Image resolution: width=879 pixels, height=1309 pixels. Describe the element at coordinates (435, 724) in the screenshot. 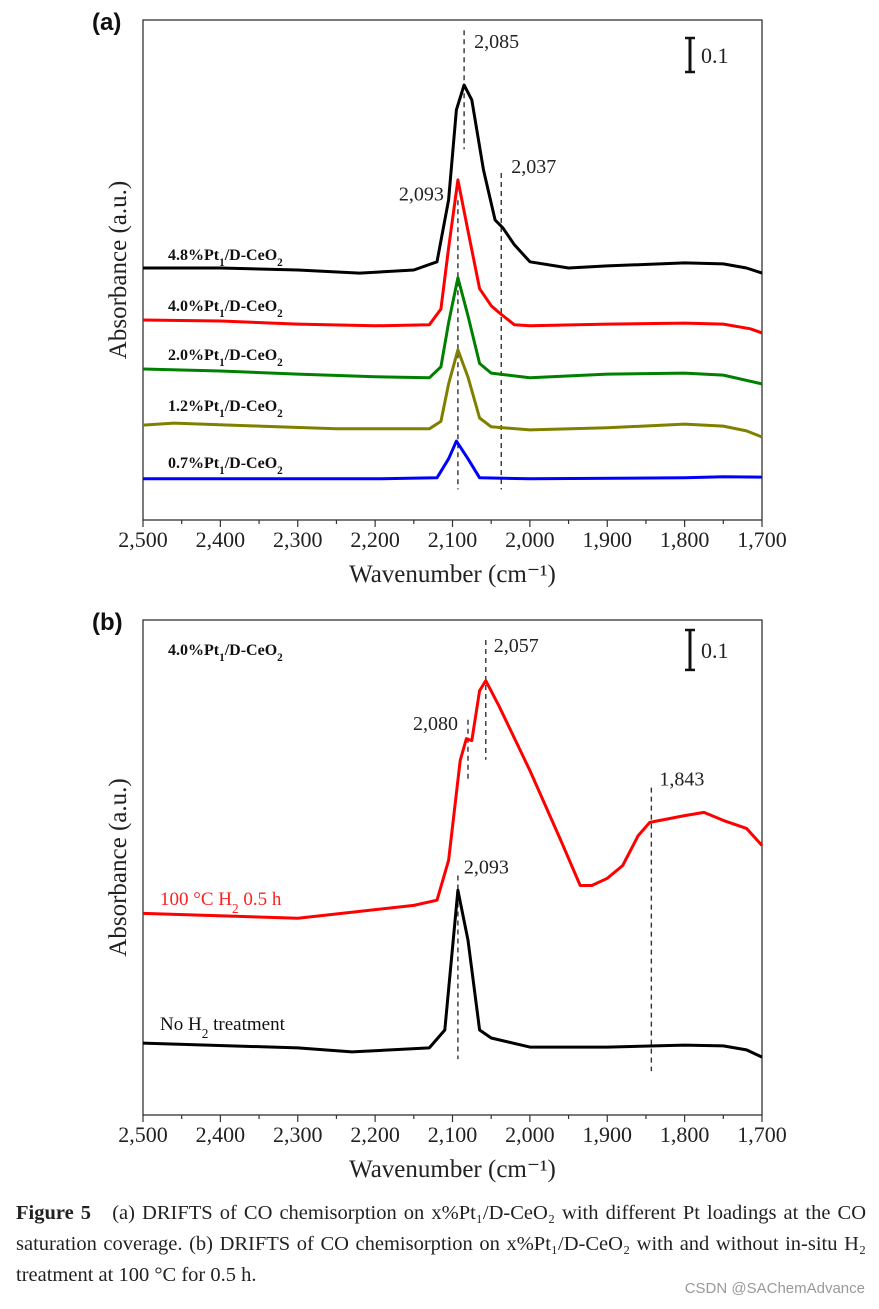

I see `peak-label: 2,080` at that location.